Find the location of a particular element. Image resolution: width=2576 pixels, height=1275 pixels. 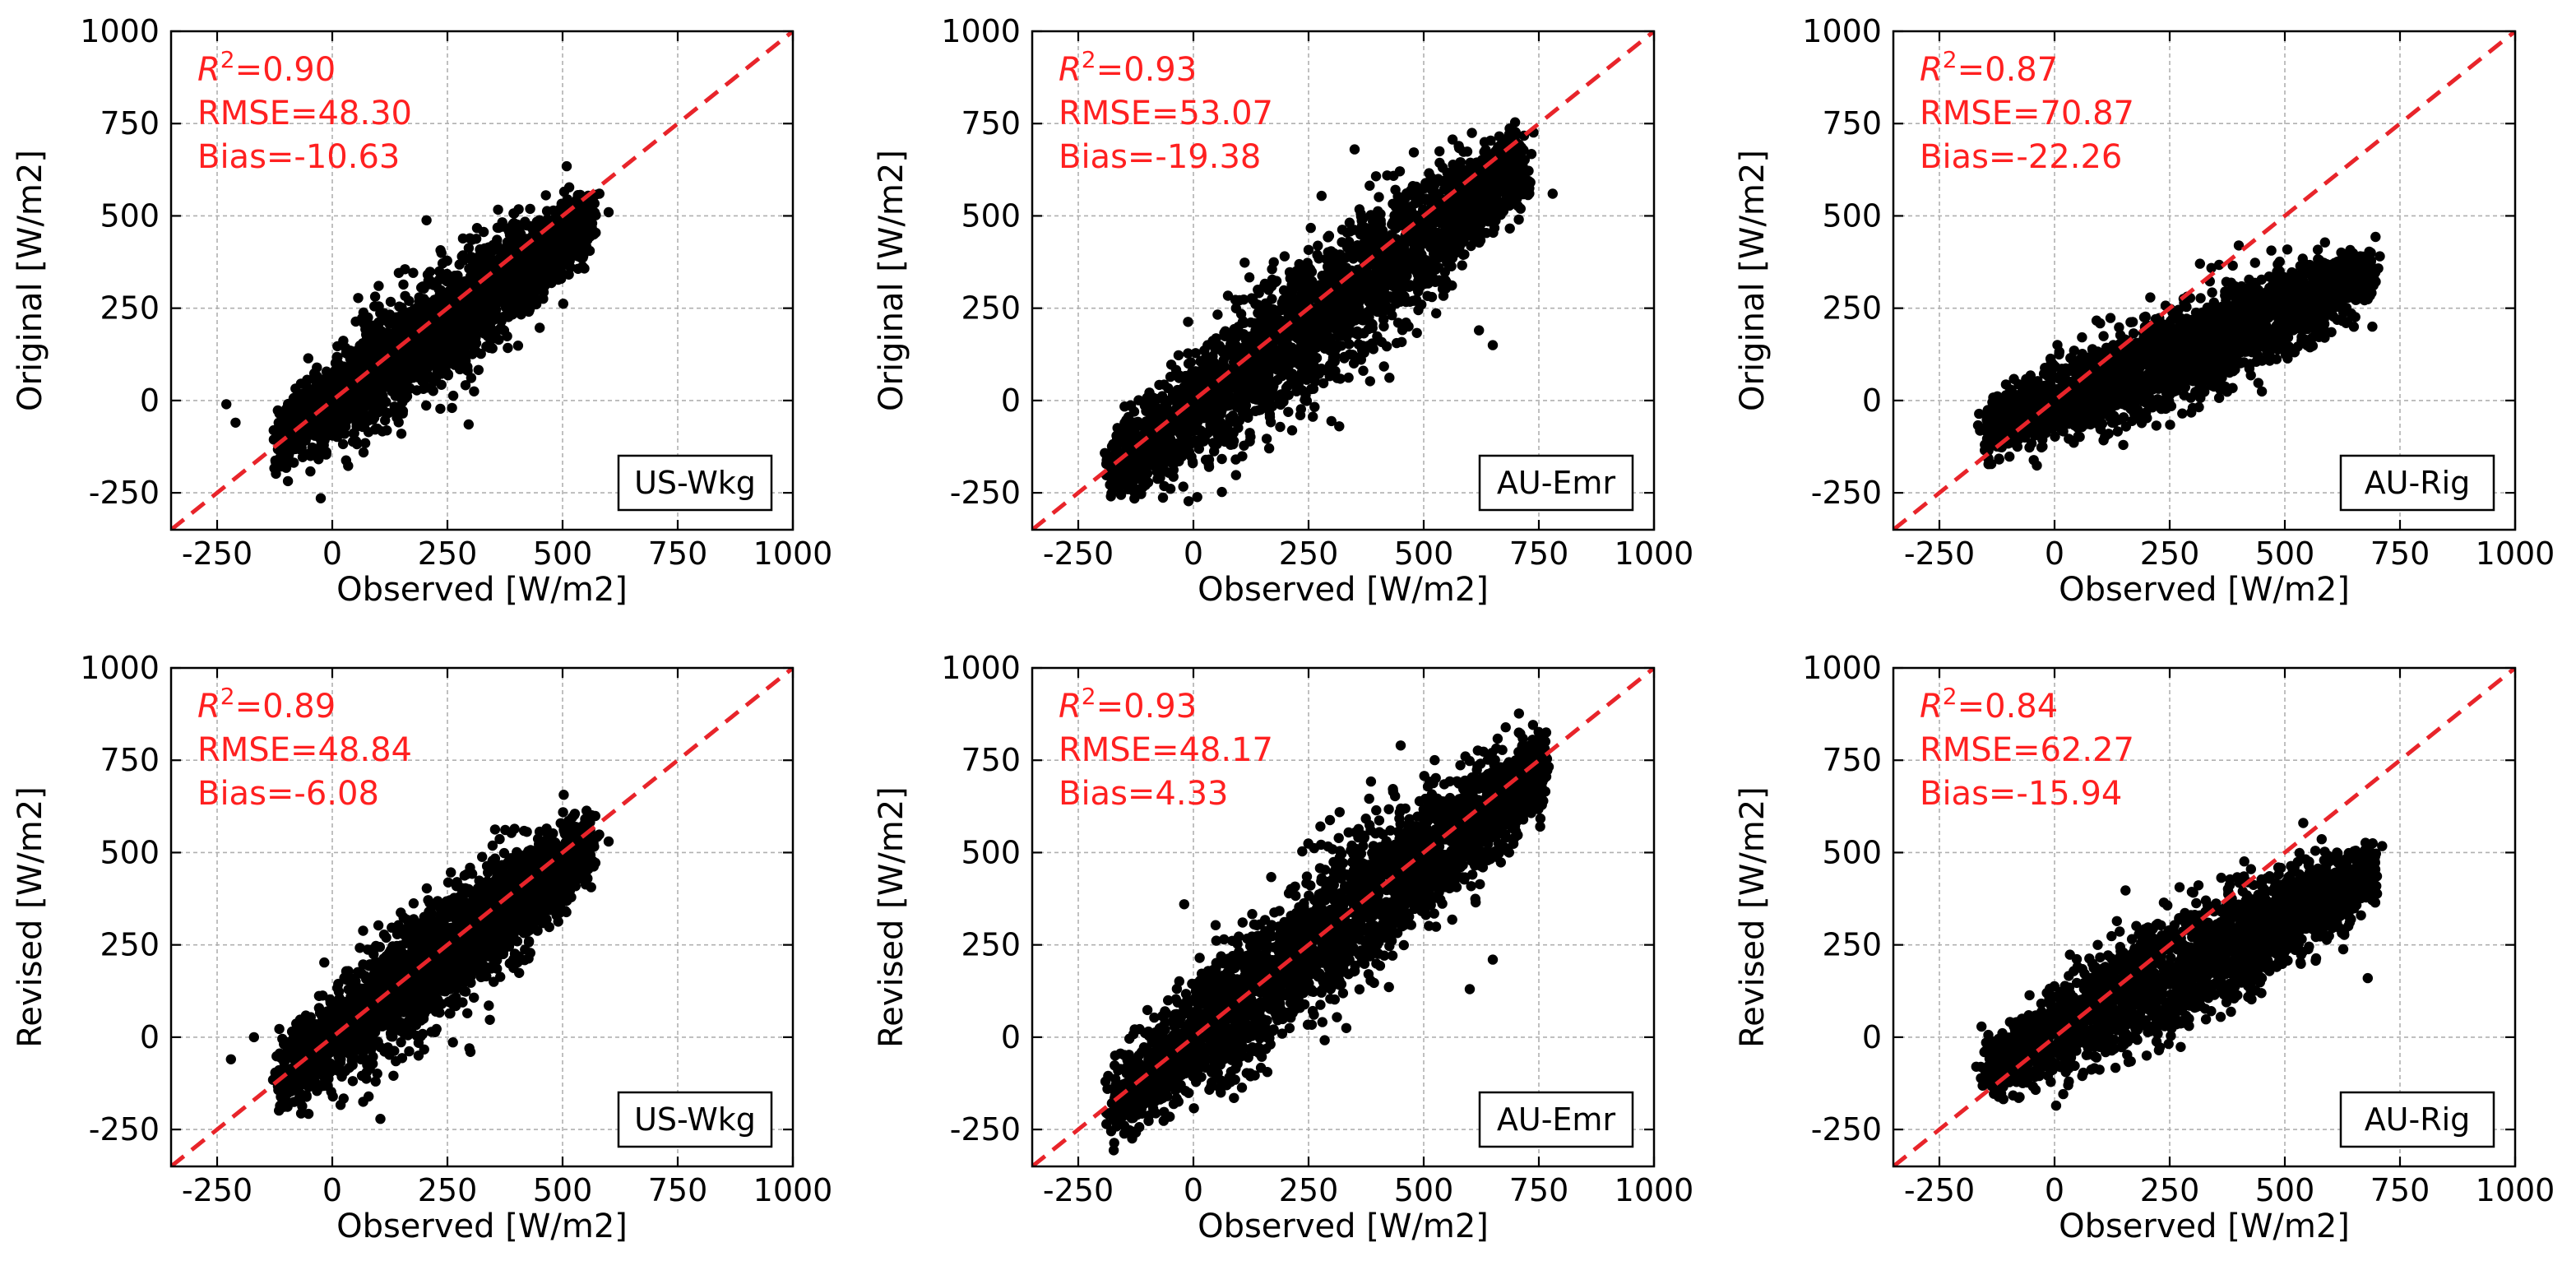

chart-1-xtick-label: 750 is located at coordinates (678, 554).